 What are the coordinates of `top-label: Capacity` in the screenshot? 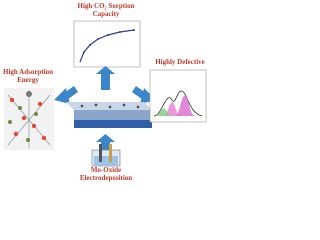 It's located at (106, 14).